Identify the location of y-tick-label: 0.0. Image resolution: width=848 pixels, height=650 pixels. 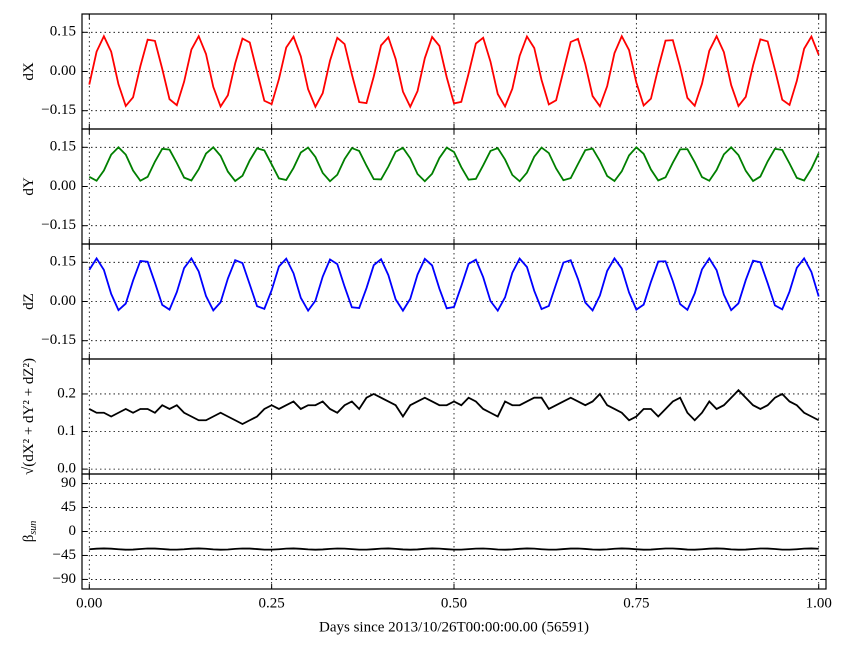
(66, 469).